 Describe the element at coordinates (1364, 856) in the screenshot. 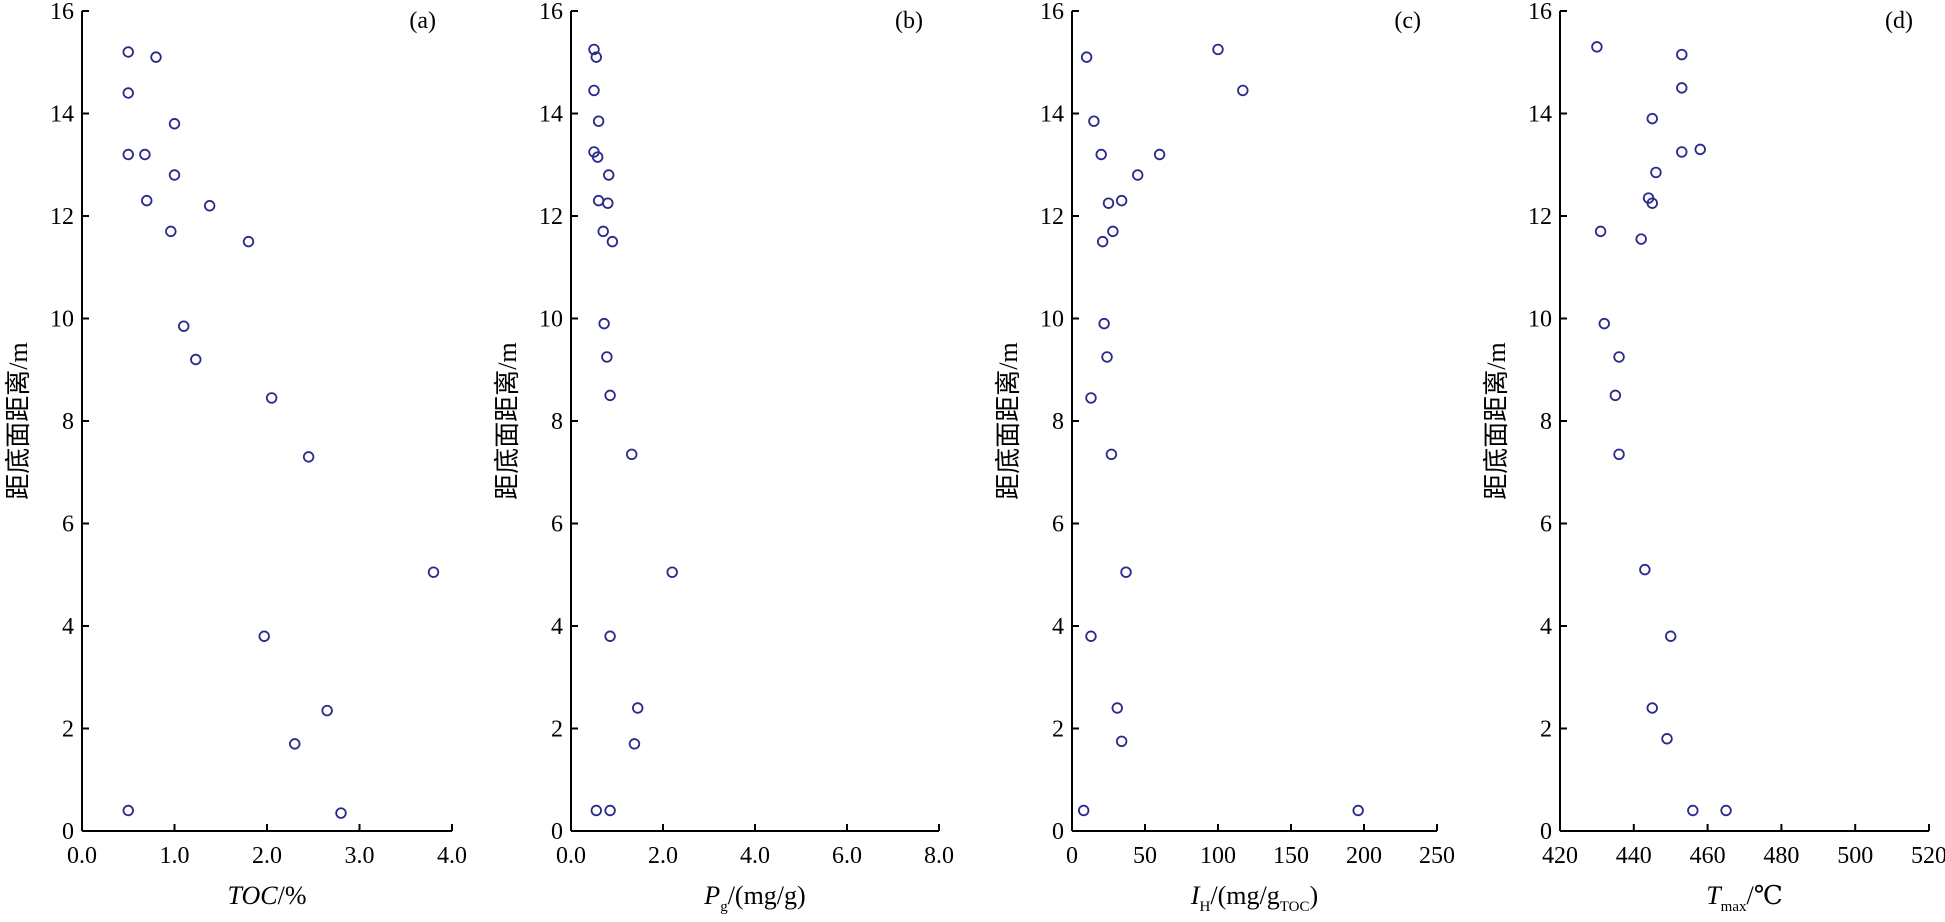

I see `x-tick-label: 200` at that location.